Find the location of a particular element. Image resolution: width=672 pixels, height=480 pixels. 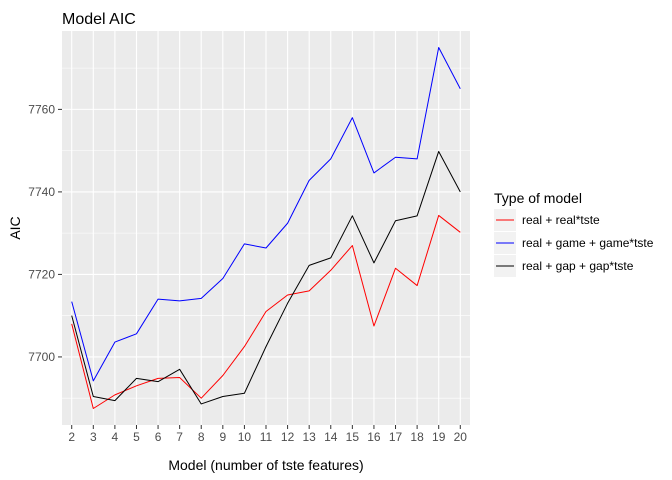

x-tick-label: 10 is located at coordinates (245, 437).